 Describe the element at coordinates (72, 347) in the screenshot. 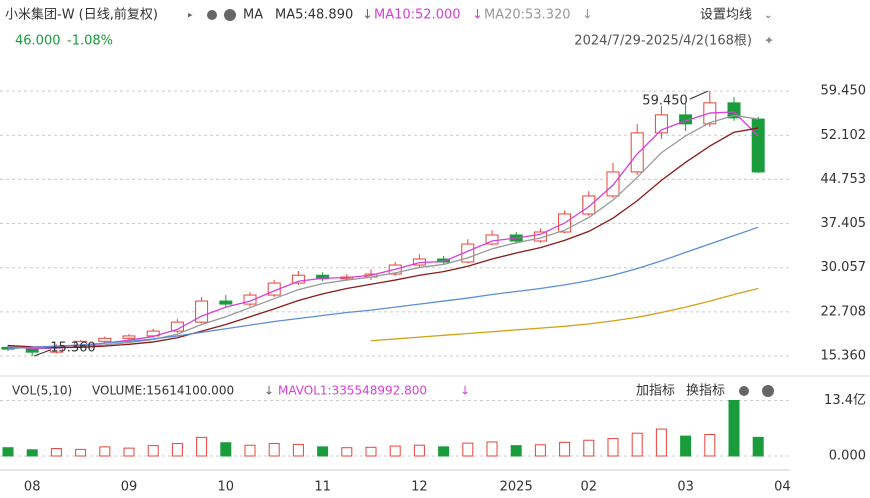

I see `min-annotation: 15.360` at that location.